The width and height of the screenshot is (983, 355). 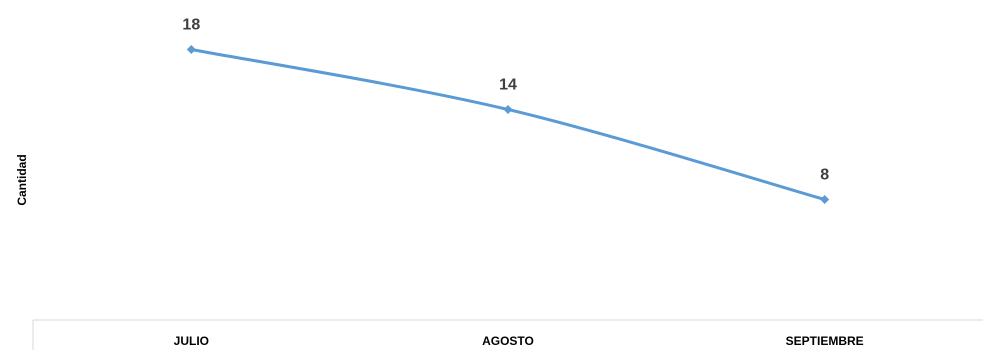 What do you see at coordinates (508, 85) in the screenshot?
I see `data-label: 14` at bounding box center [508, 85].